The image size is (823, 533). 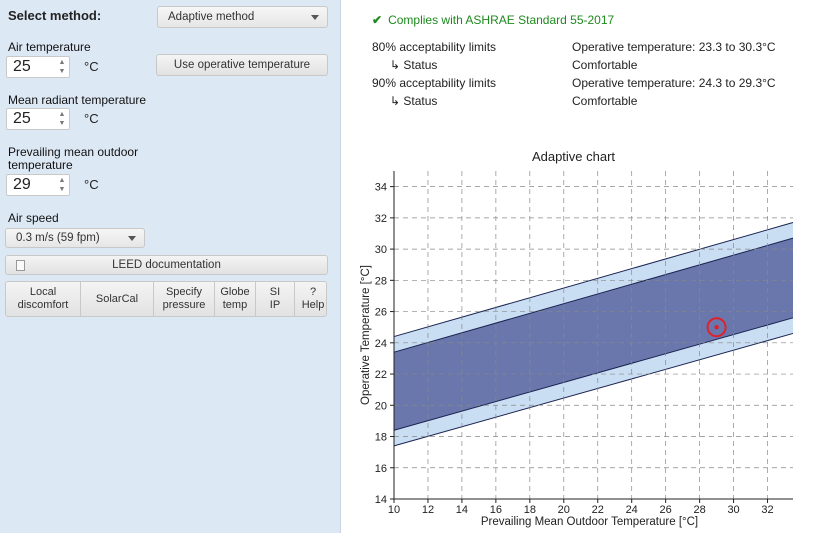 What do you see at coordinates (62, 119) in the screenshot?
I see `mrt-stepper: ▲ ▼` at bounding box center [62, 119].